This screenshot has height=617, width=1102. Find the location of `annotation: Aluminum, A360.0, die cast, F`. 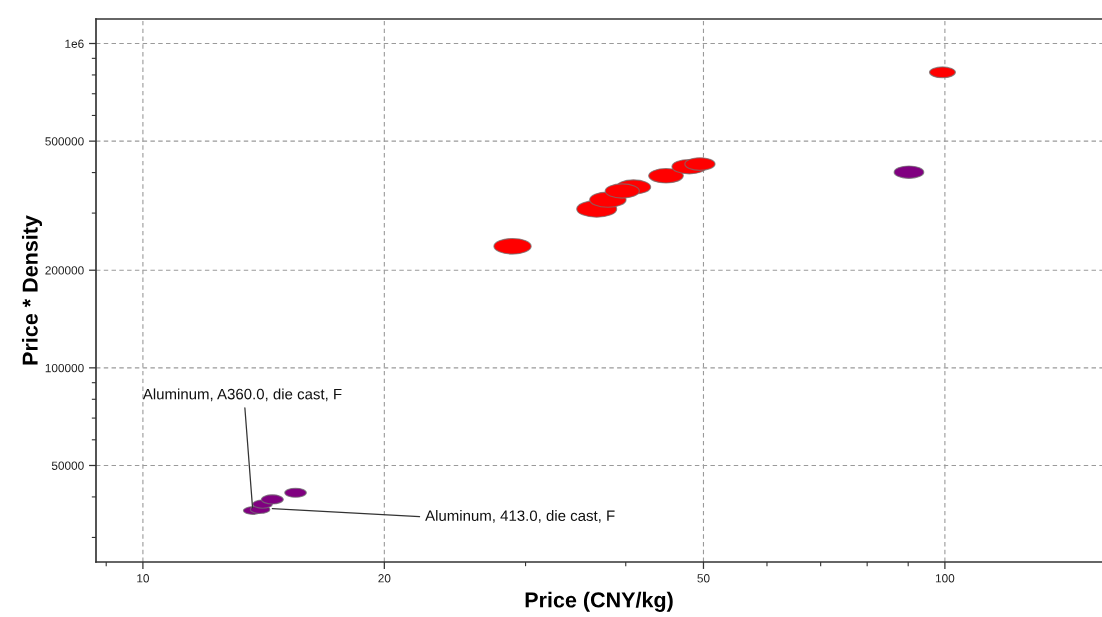

annotation: Aluminum, A360.0, die cast, F is located at coordinates (242, 395).